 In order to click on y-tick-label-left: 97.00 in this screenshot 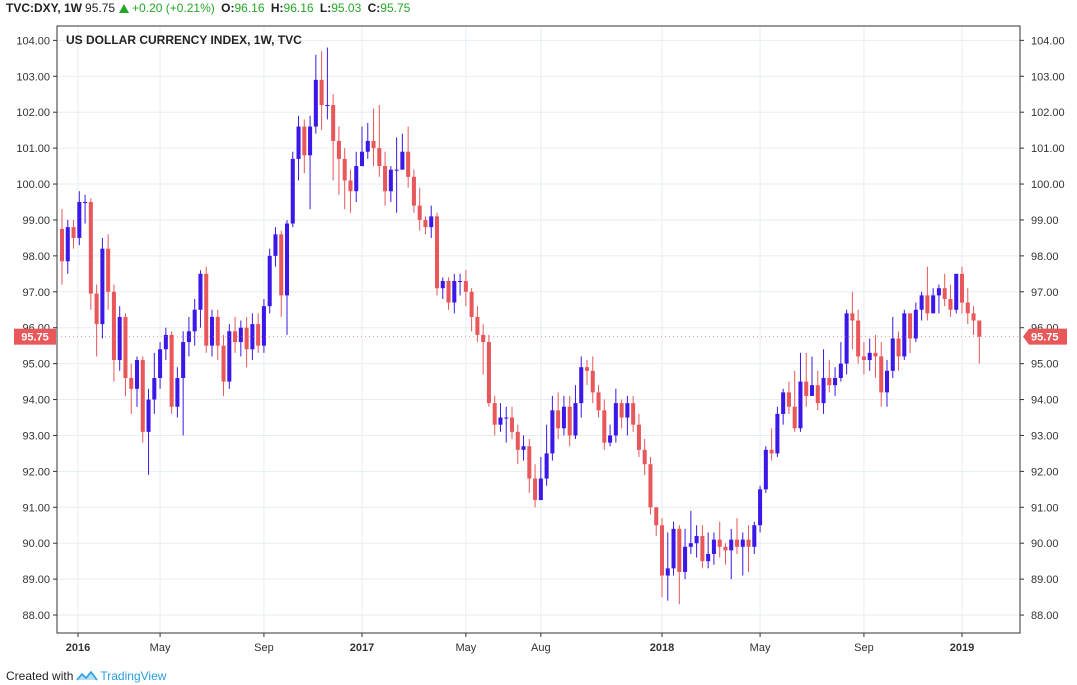, I will do `click(36, 293)`.